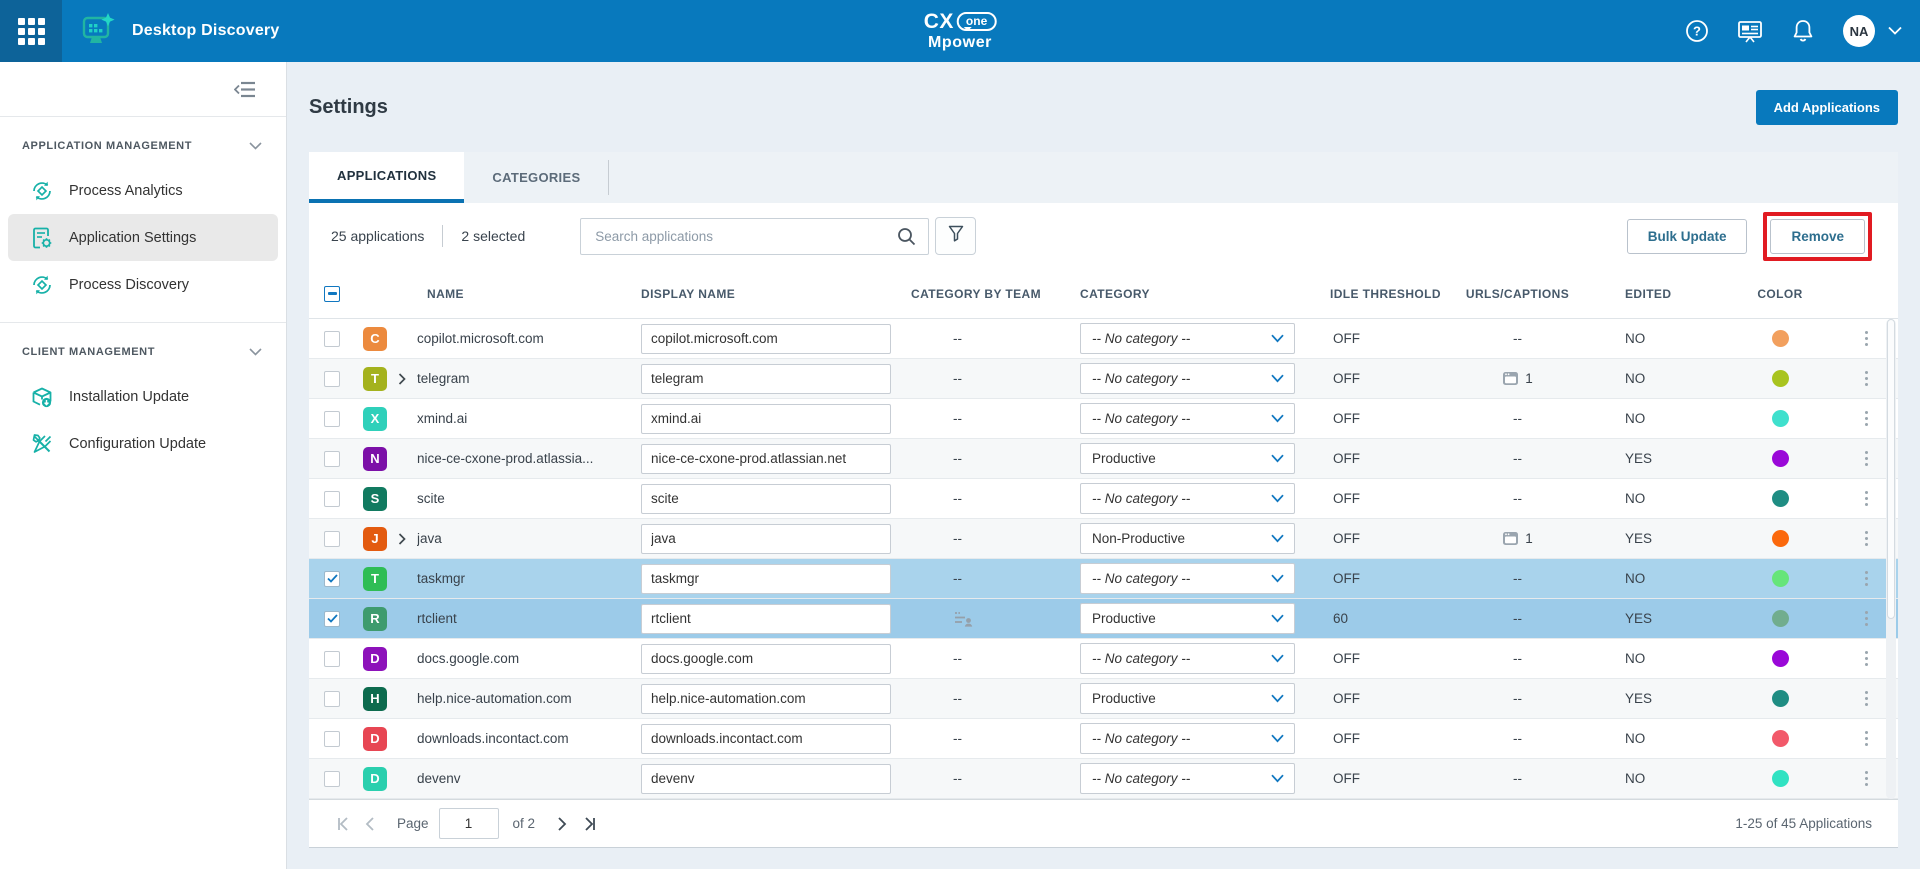 The width and height of the screenshot is (1920, 869). I want to click on table-row: D devenv -- -- No category, so click(1103, 779).